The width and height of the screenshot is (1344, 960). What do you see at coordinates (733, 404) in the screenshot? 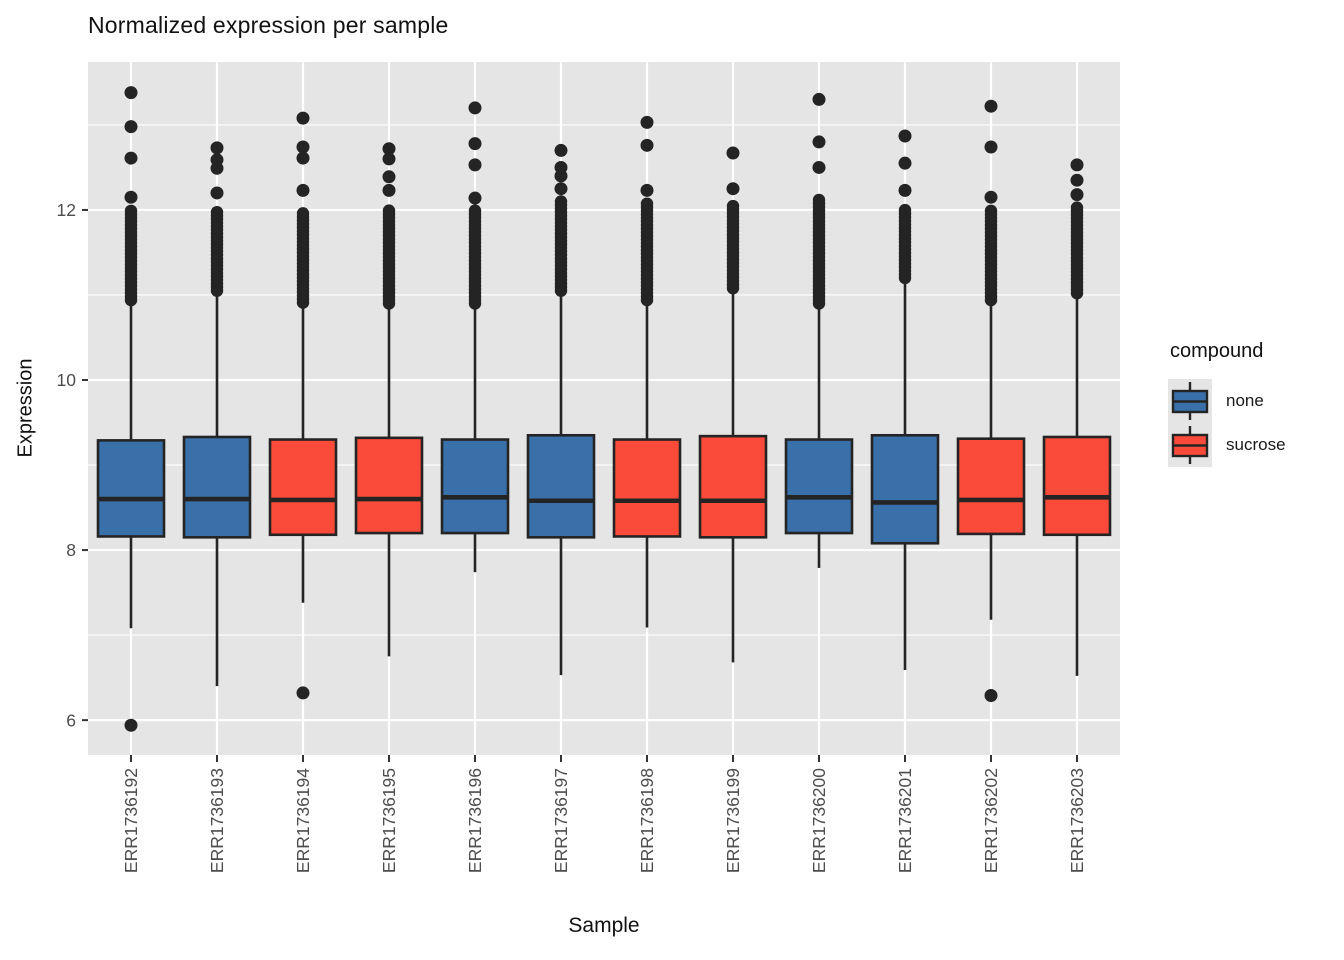
I see `boxplot-ERR1736199` at bounding box center [733, 404].